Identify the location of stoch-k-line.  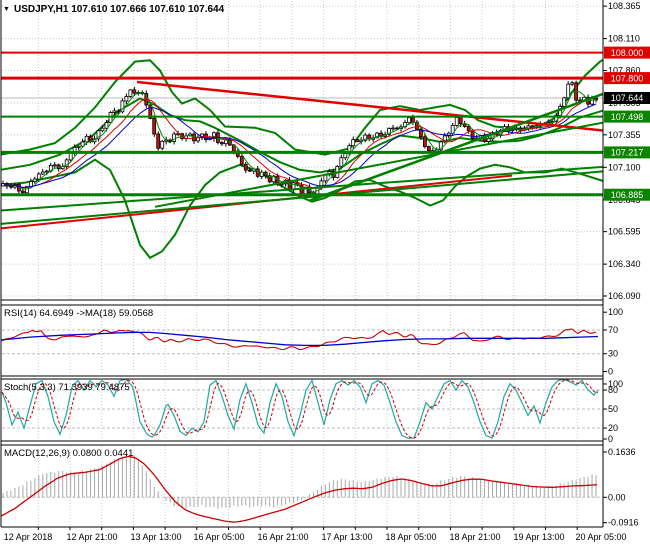
(300, 409).